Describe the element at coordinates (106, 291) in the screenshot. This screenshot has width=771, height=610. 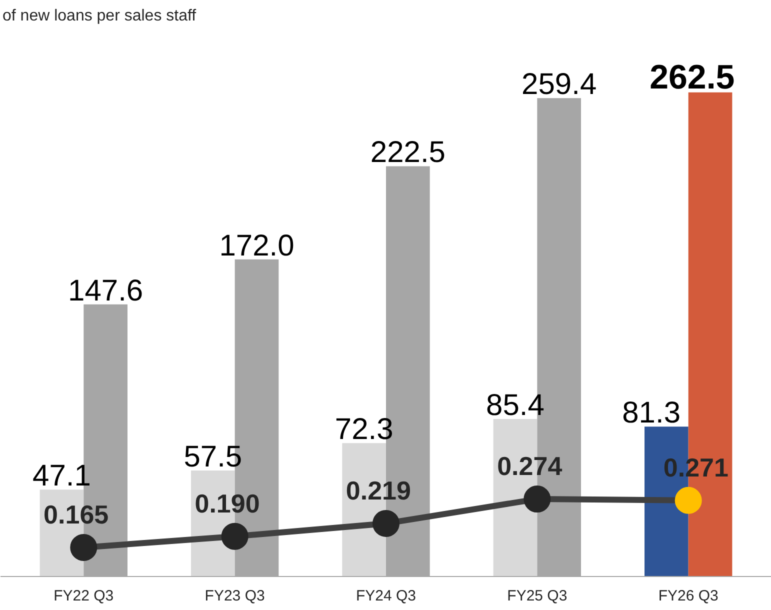
I see `data-label: 147.6` at that location.